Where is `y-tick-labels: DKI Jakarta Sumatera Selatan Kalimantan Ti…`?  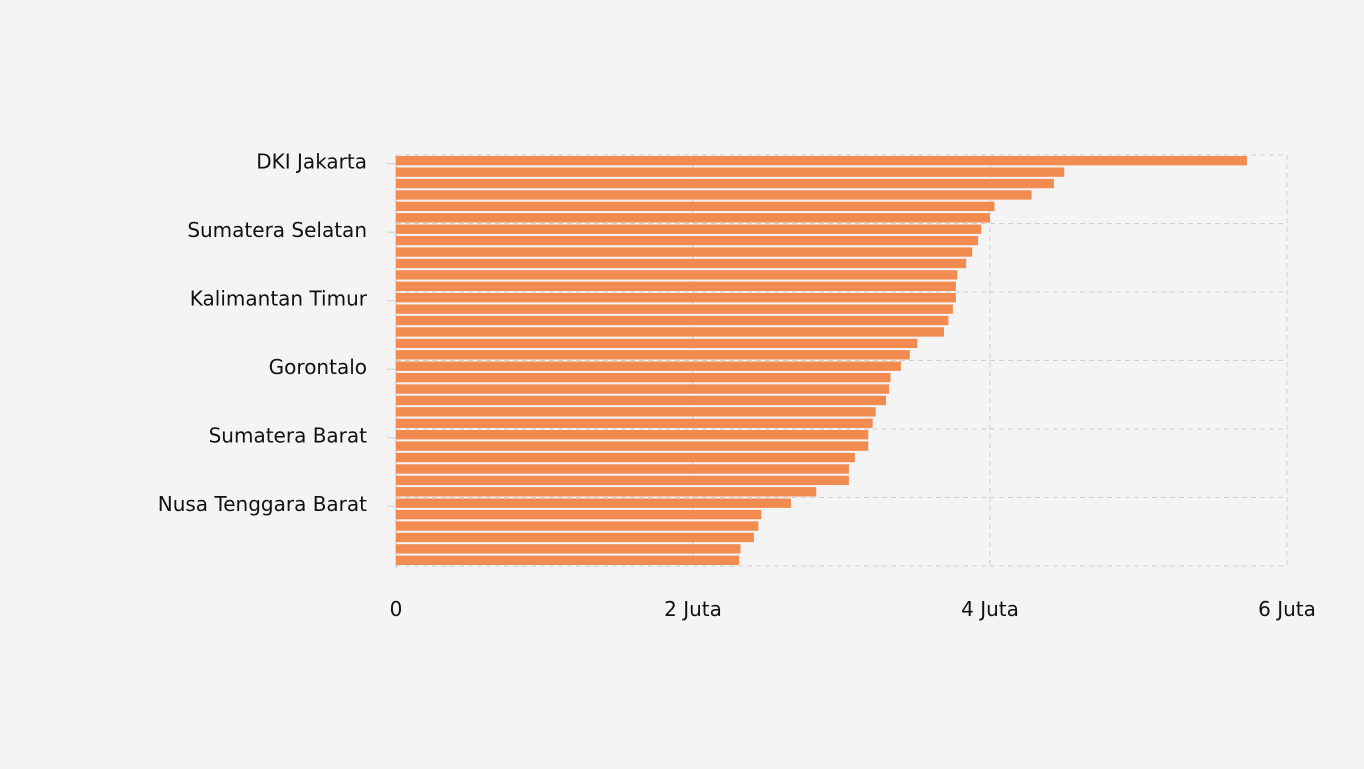
y-tick-labels: DKI Jakarta Sumatera Selatan Kalimantan Ti… is located at coordinates (276, 333).